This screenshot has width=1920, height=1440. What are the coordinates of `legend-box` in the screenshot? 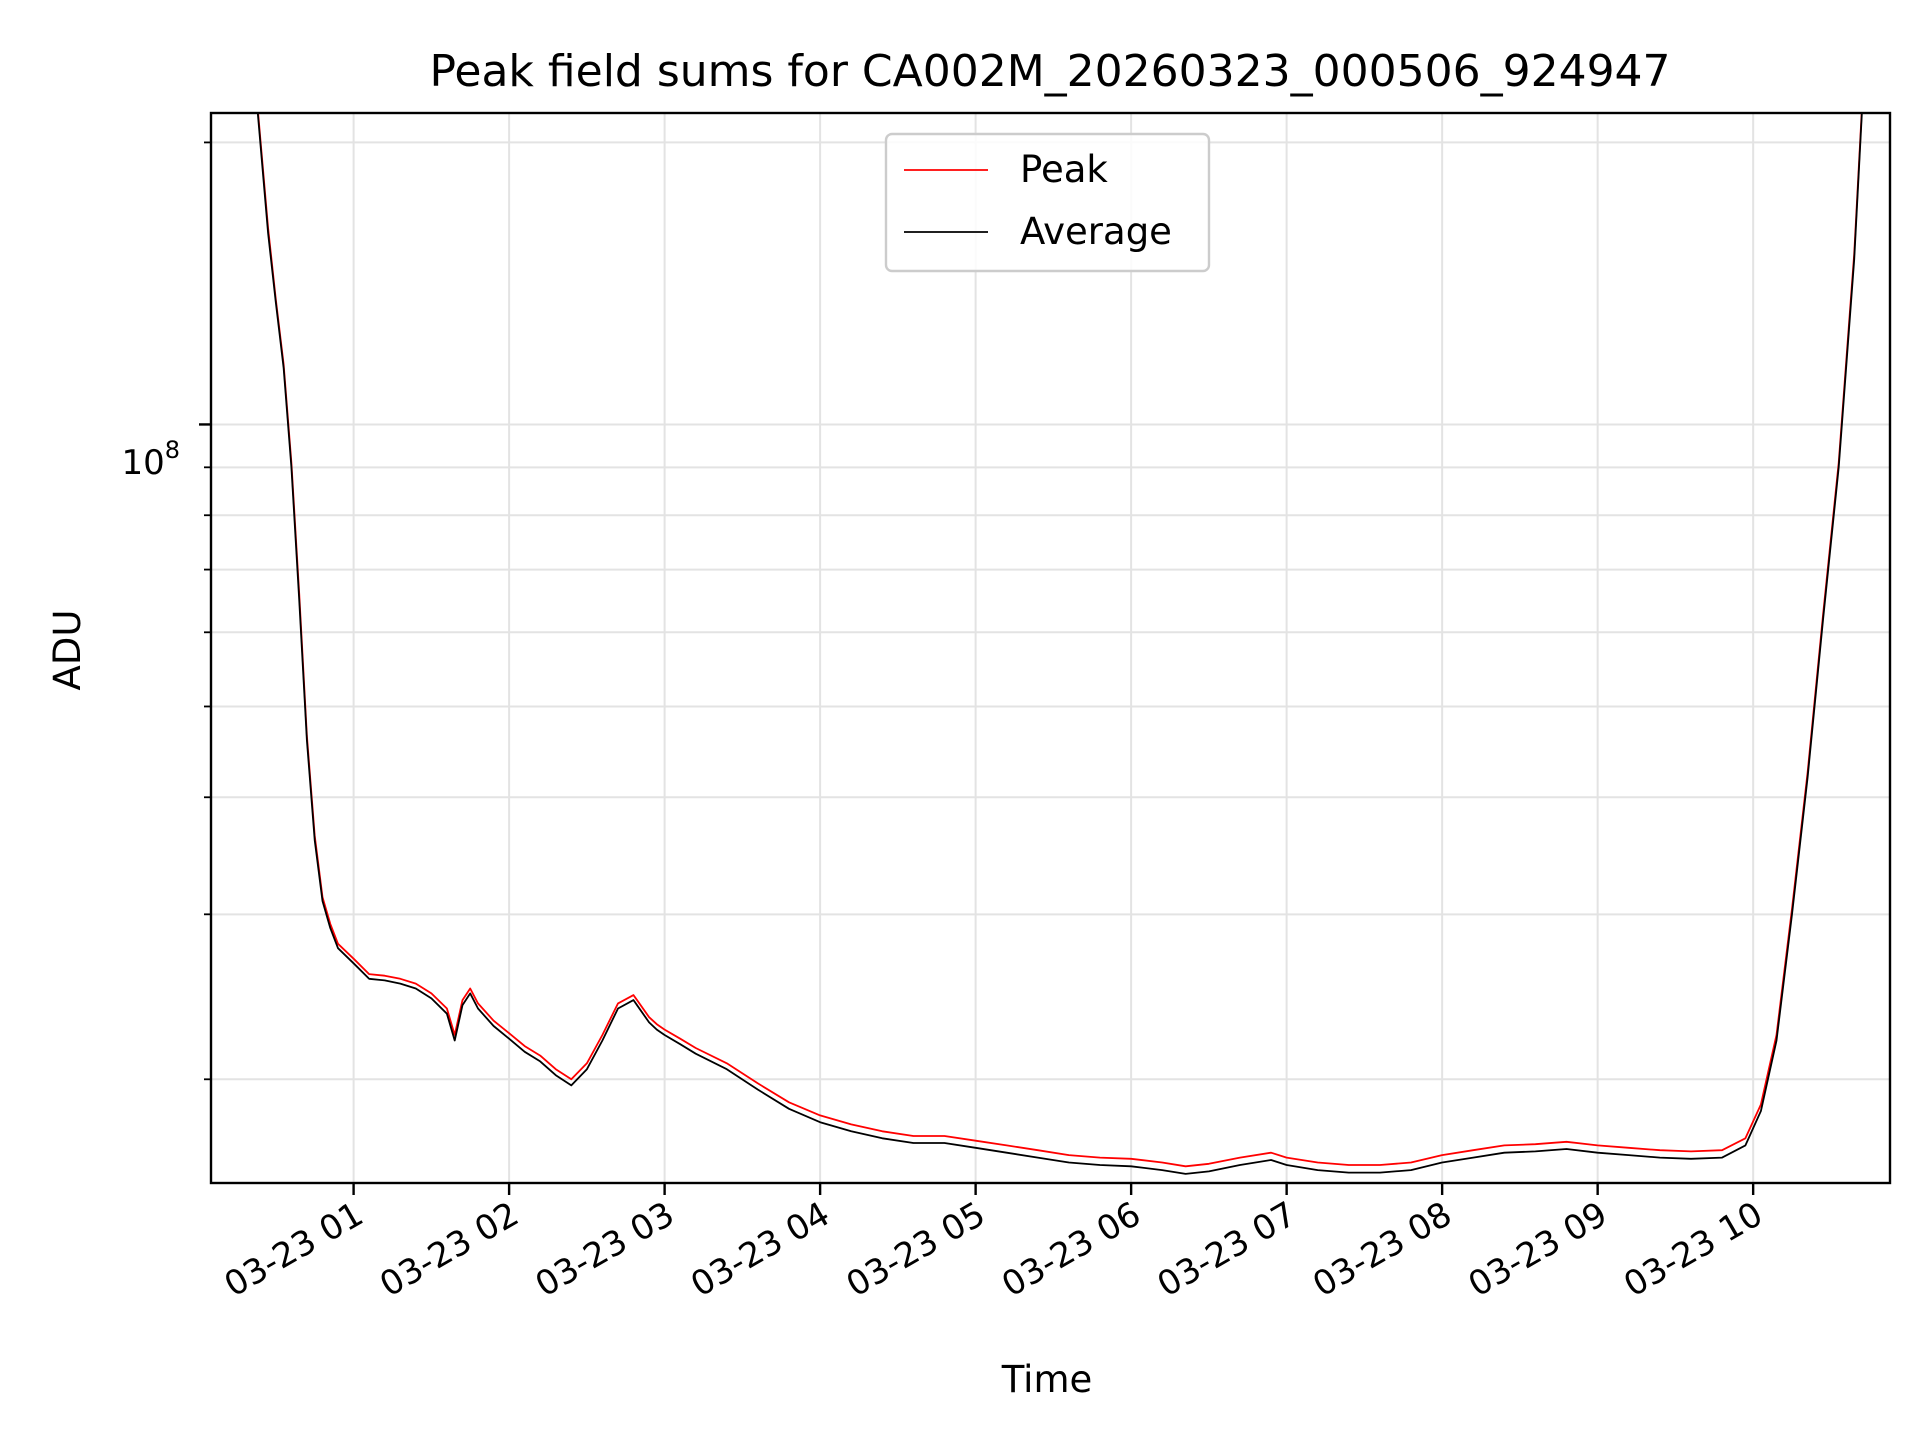 It's located at (1047, 202).